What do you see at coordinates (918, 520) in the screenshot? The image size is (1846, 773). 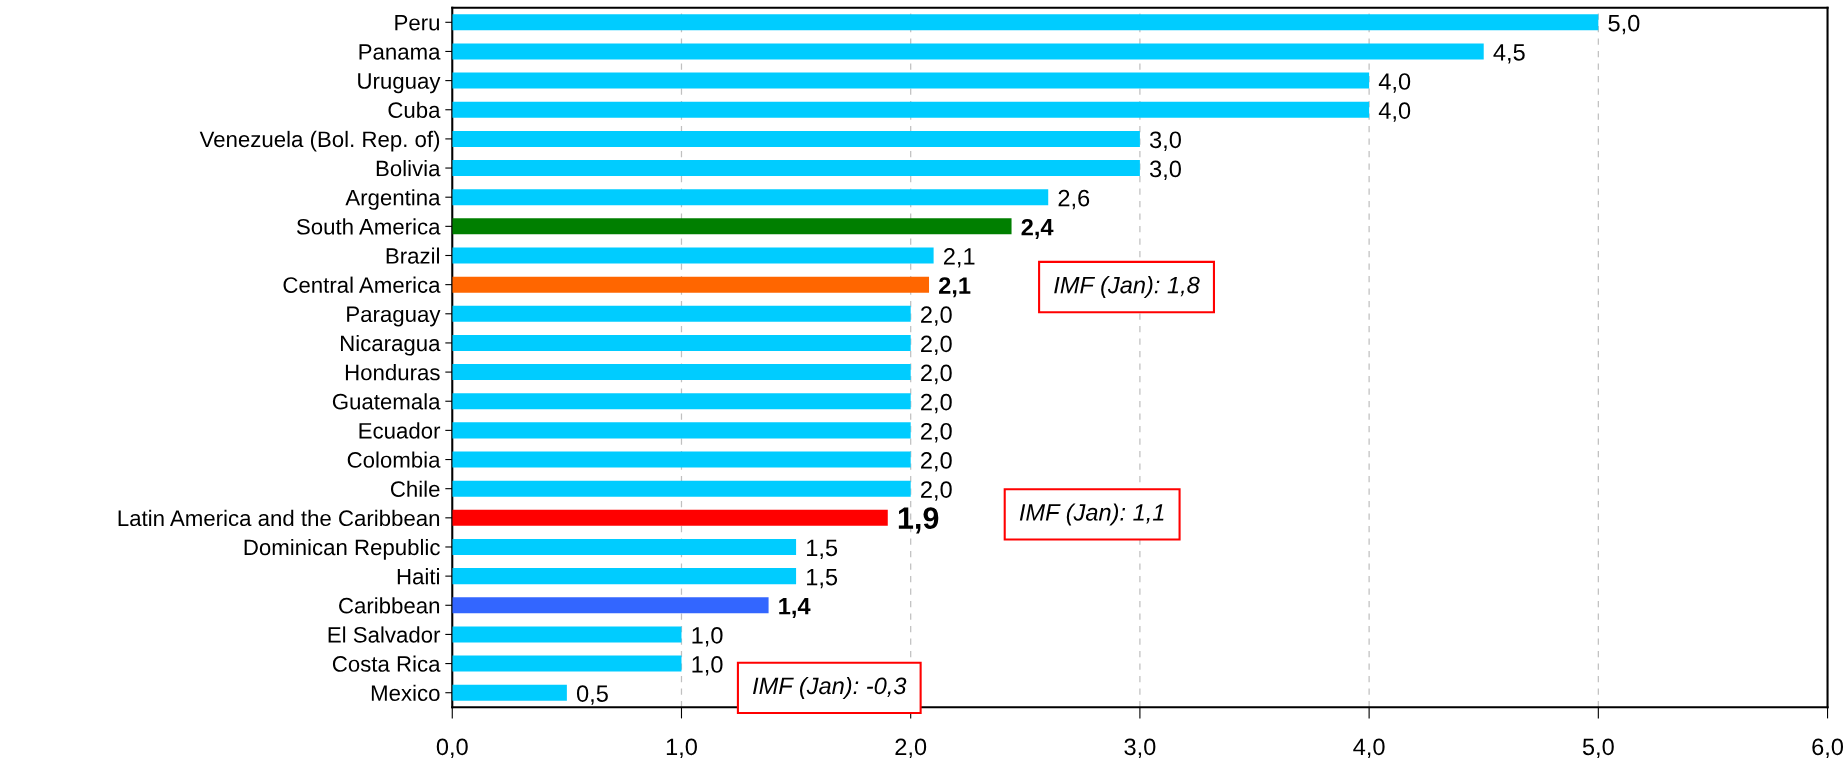 I see `data-label: 1,9` at bounding box center [918, 520].